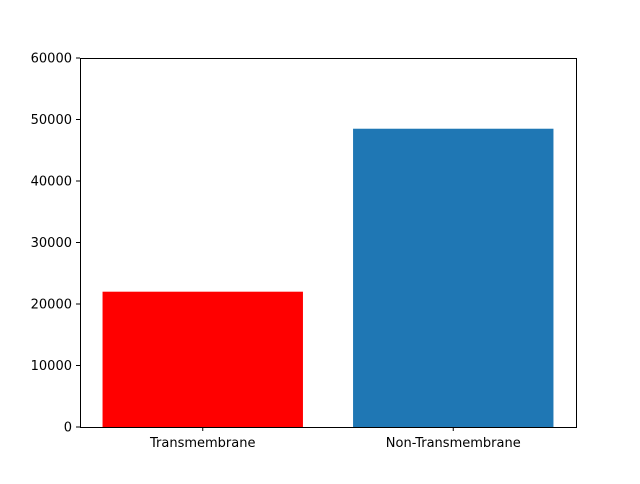 This screenshot has height=484, width=640. I want to click on x-axis: Transmembrane Non-Transmembrane, so click(335, 439).